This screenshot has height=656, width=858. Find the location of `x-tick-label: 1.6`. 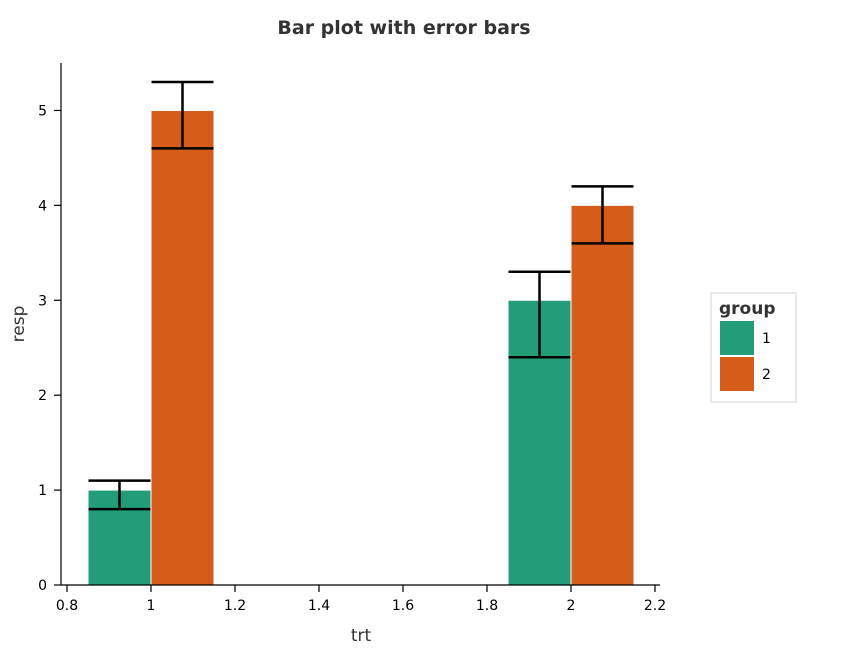

x-tick-label: 1.6 is located at coordinates (403, 606).